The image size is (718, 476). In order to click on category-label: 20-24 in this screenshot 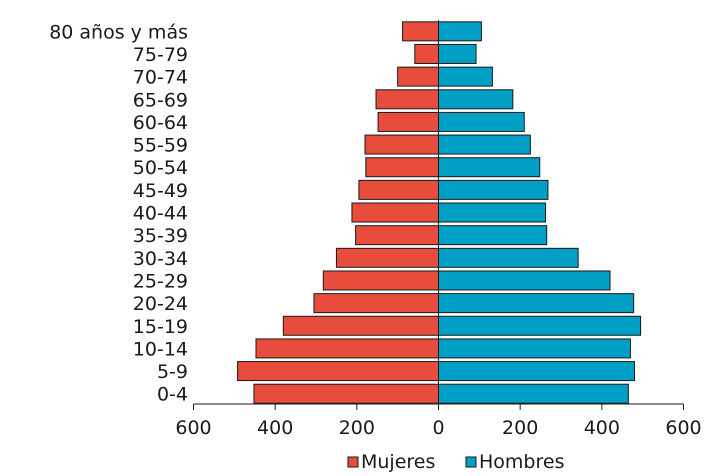, I will do `click(160, 304)`.